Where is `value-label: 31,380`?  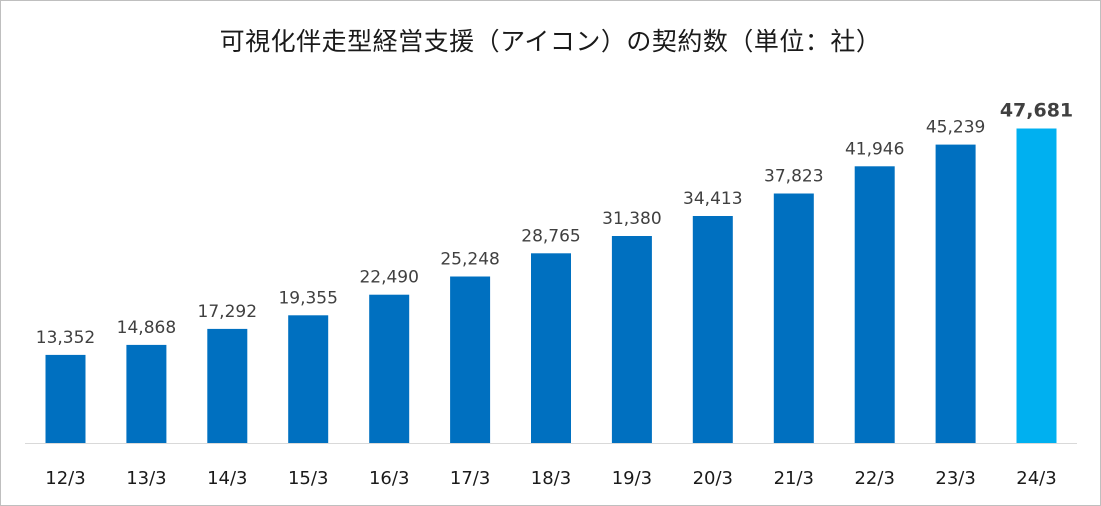
value-label: 31,380 is located at coordinates (631, 219).